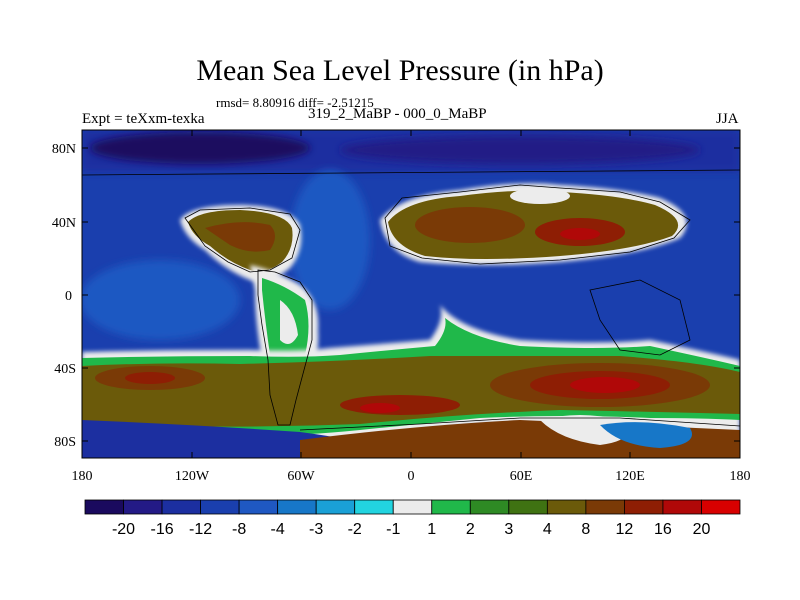 This screenshot has height=600, width=800. I want to click on page-title: Mean Sea Level Pressure (in hPa), so click(400, 70).